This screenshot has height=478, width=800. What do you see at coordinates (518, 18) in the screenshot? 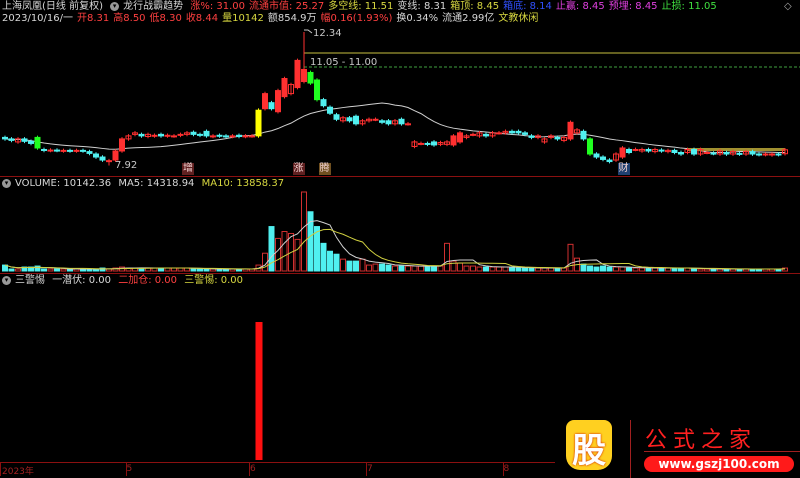
I see `header-items2-10: 文教休闲` at bounding box center [518, 18].